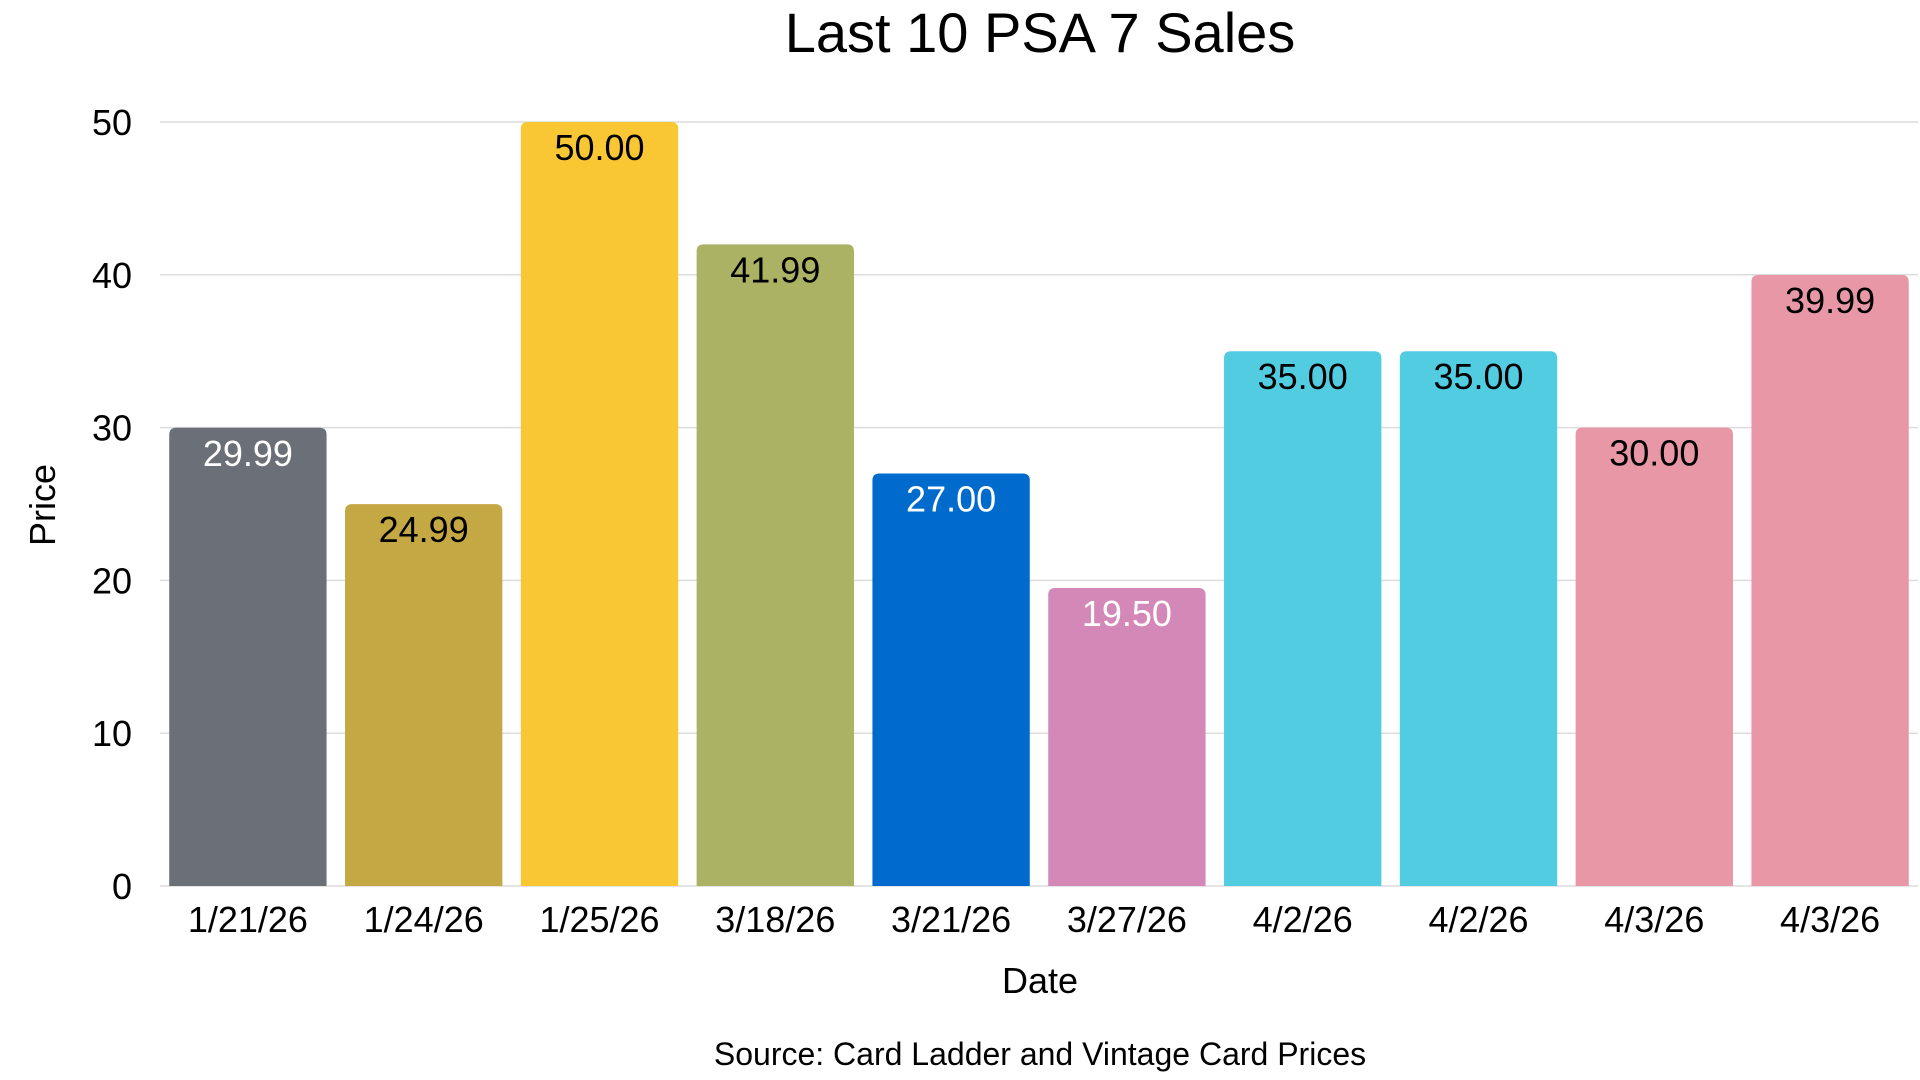 The image size is (1920, 1080). What do you see at coordinates (775, 919) in the screenshot?
I see `x-tick-label: 3/18/26` at bounding box center [775, 919].